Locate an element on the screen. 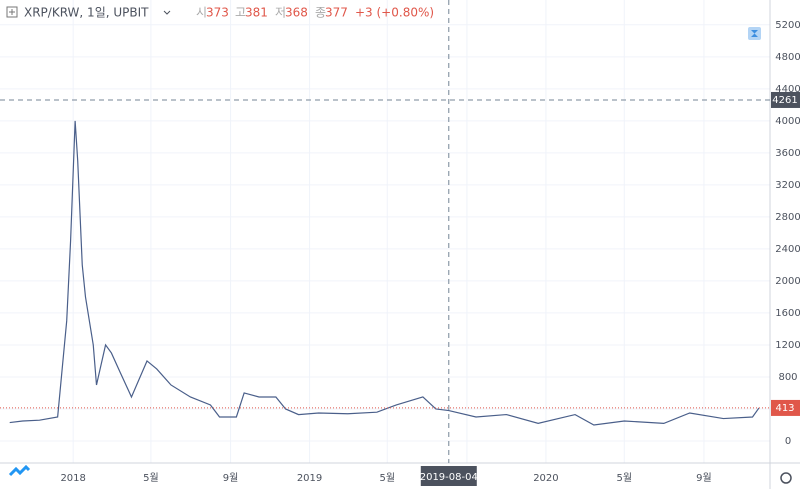 The image size is (800, 489). open-label: 시 is located at coordinates (201, 13).